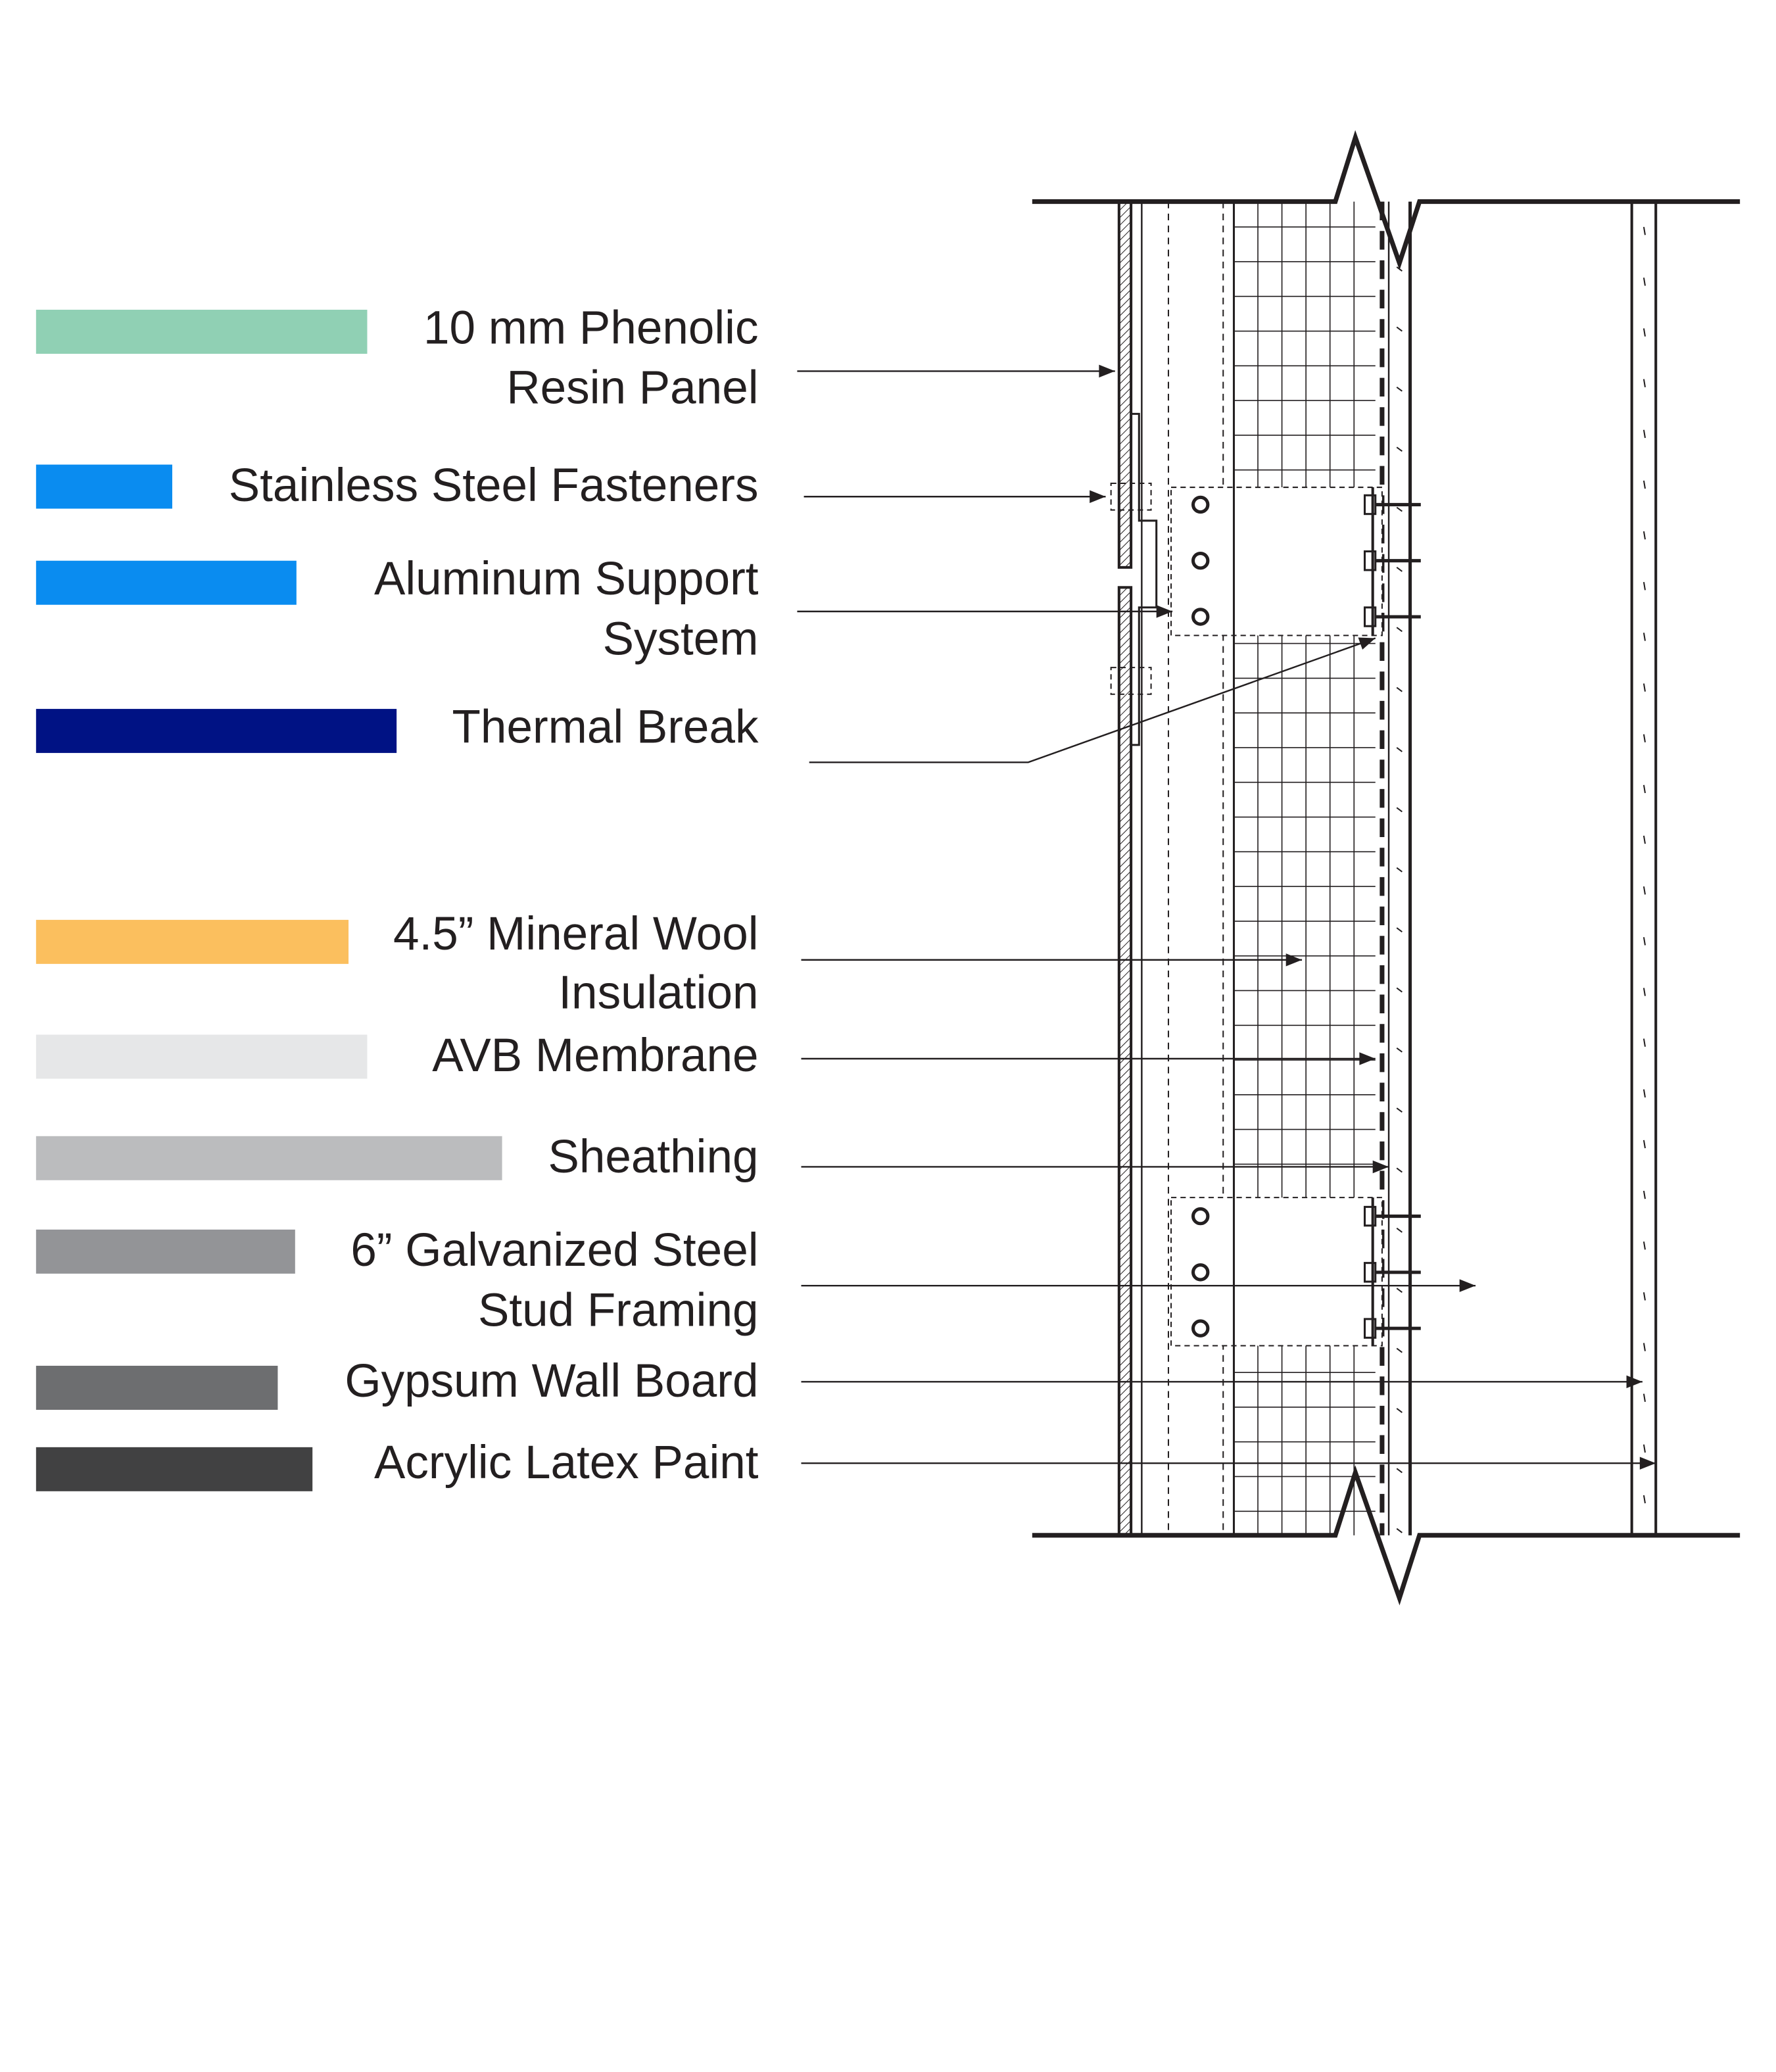 This screenshot has width=1776, height=2072. I want to click on legend-label: Stainless Steel Fasteners, so click(494, 486).